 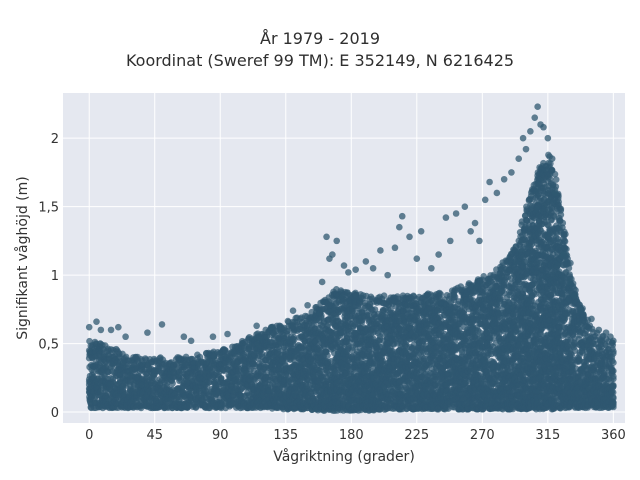 I want to click on chart-title: År 1979 - 2019, so click(x=320, y=38).